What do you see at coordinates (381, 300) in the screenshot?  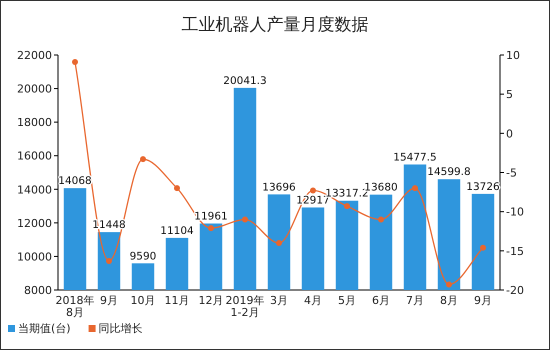 I see `x-tick-label: 6月` at bounding box center [381, 300].